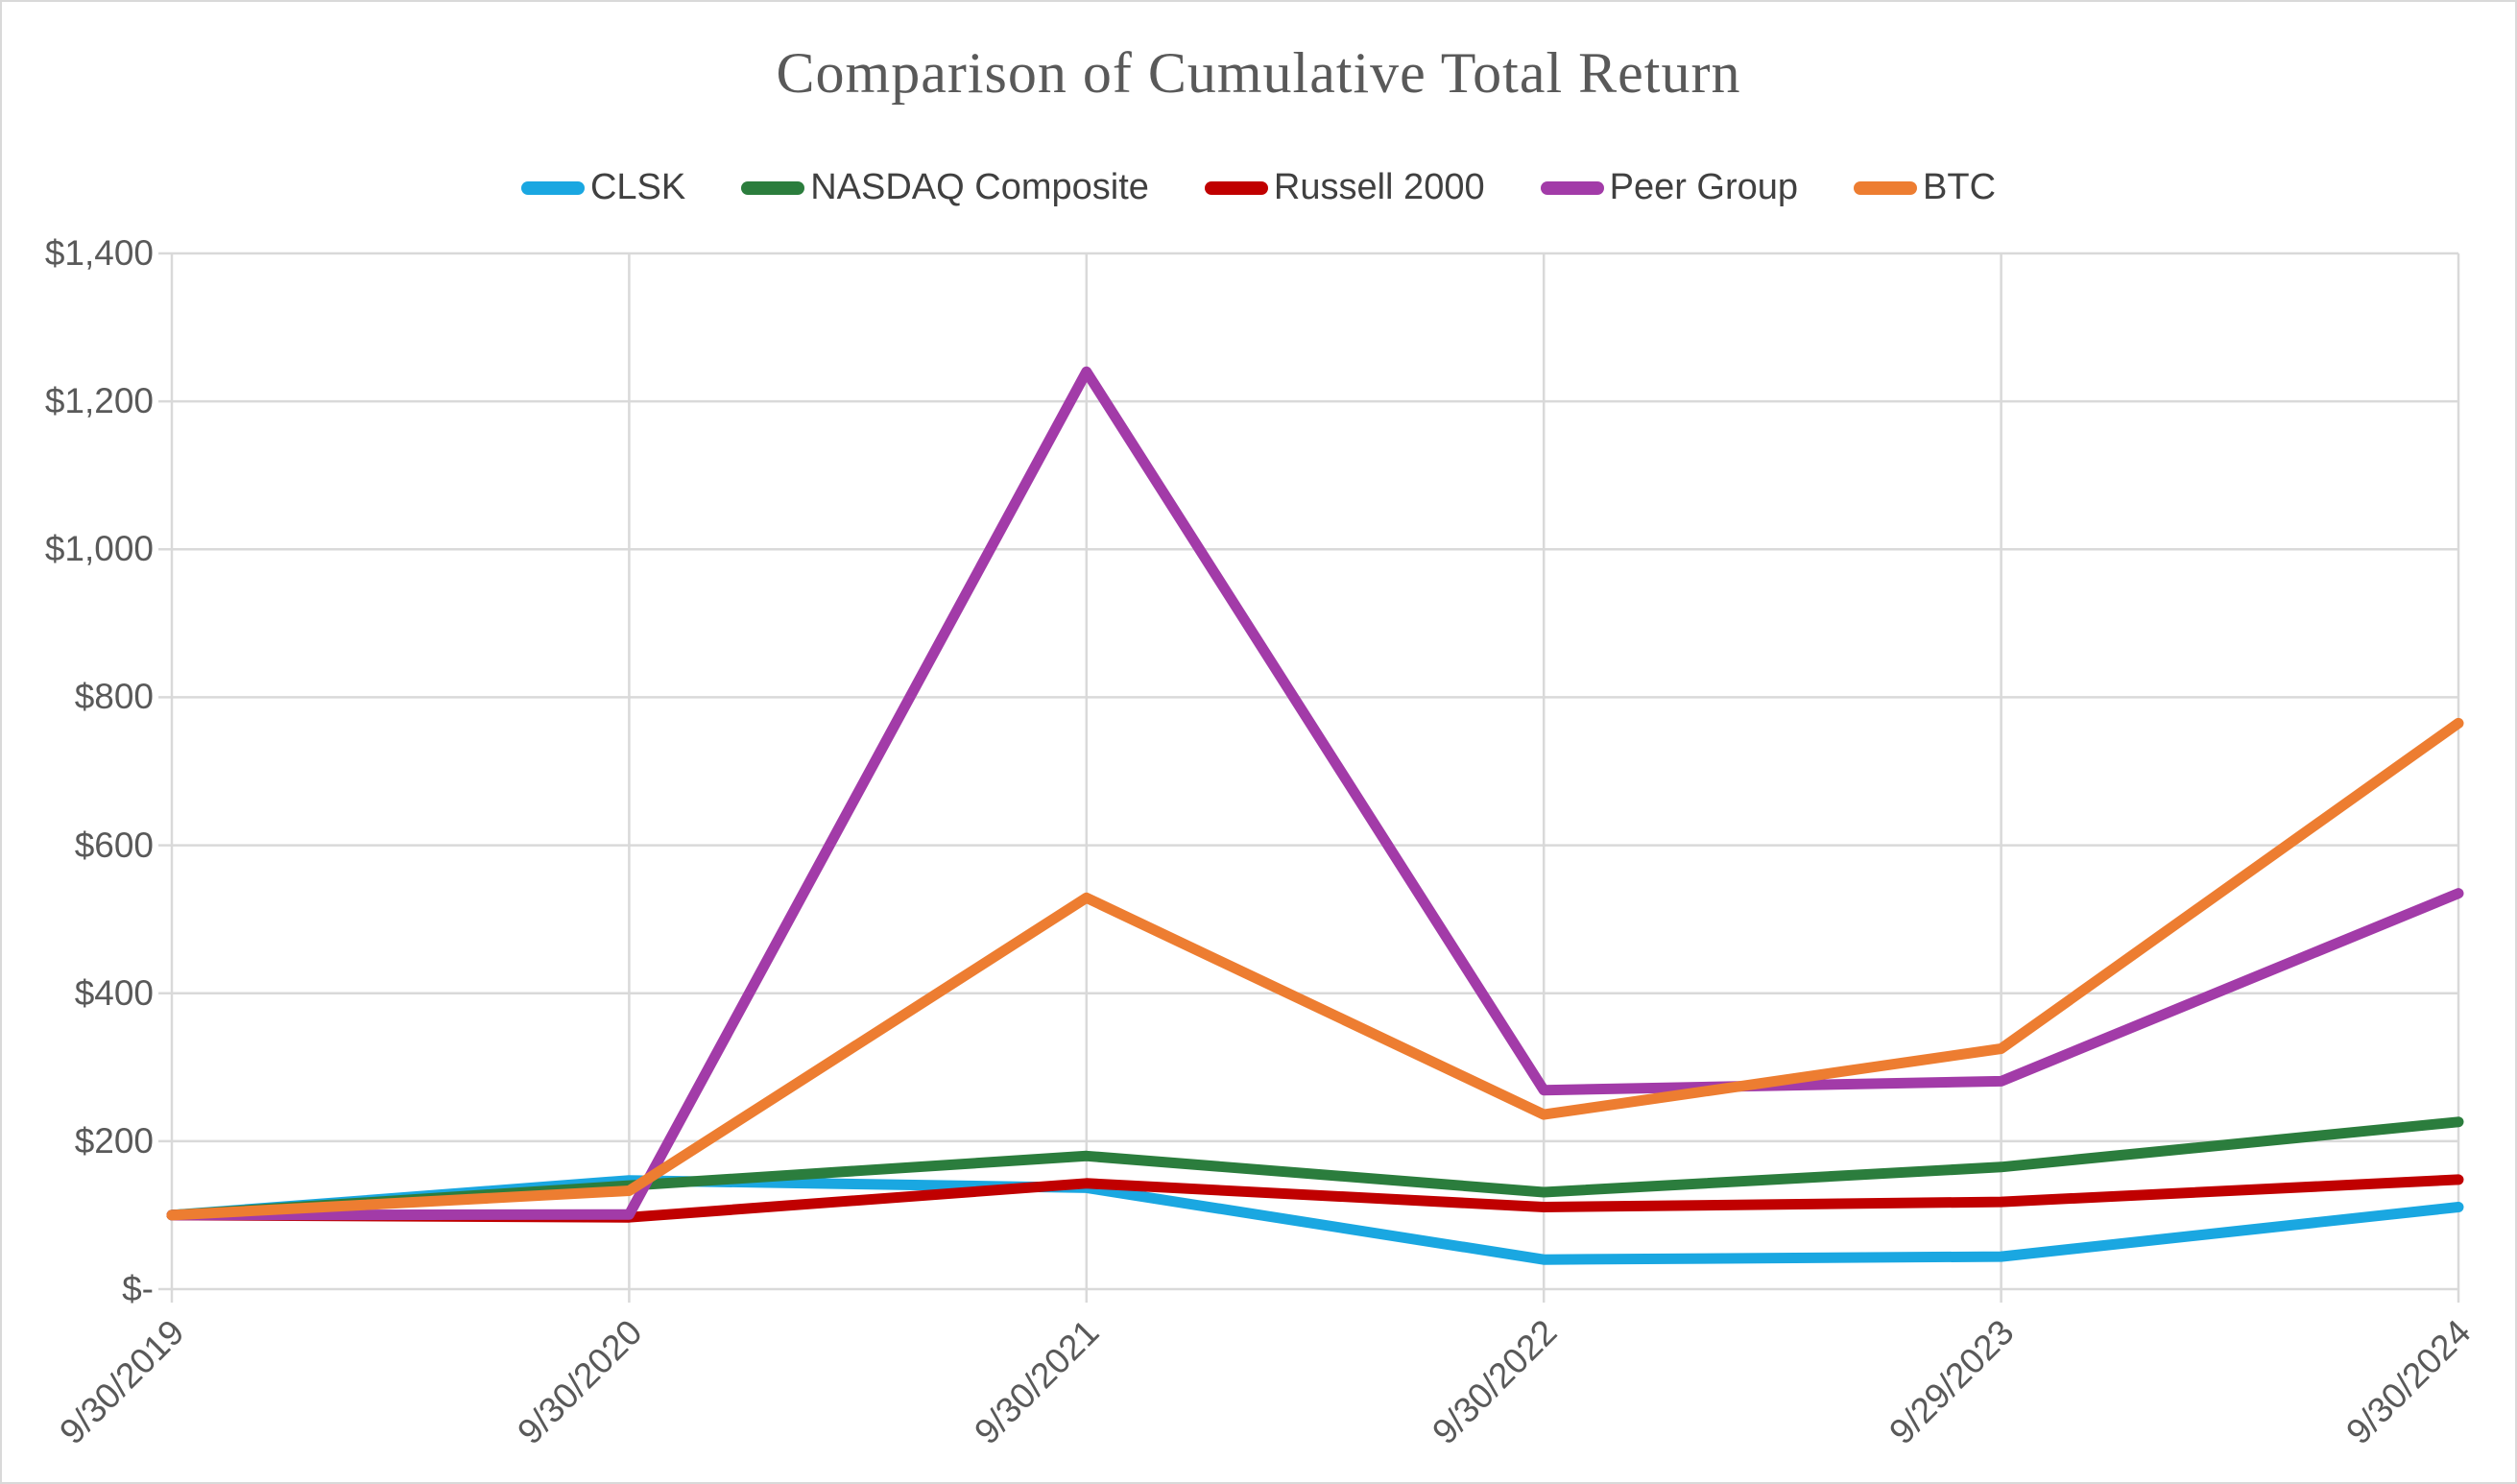 The height and width of the screenshot is (1484, 2517). What do you see at coordinates (980, 187) in the screenshot?
I see `legend-label-nasdaq-composite: NASDAQ Composite` at bounding box center [980, 187].